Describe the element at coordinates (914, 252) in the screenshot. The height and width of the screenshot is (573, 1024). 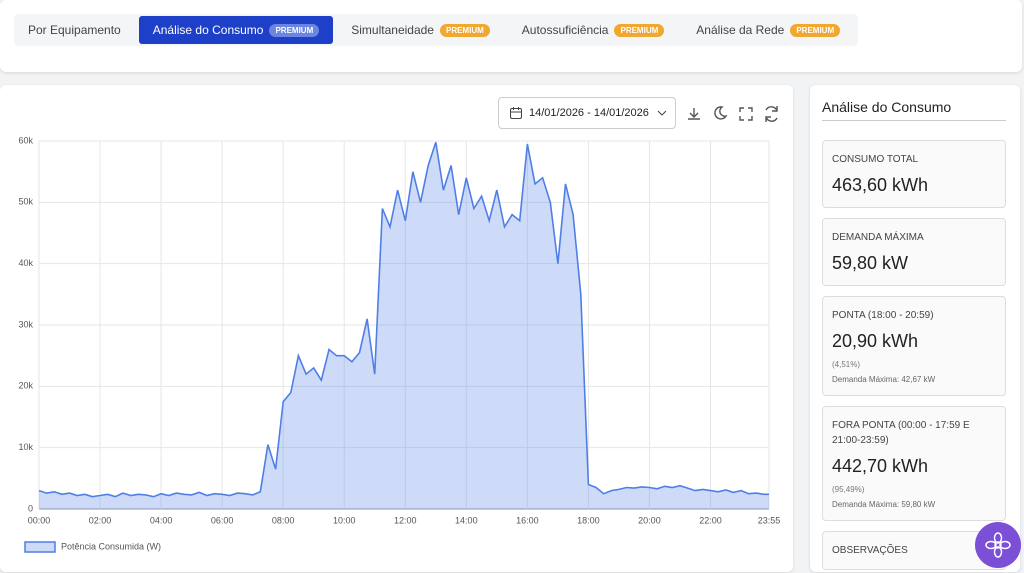
I see `stat-card: DEMANDA MÁXIMA 59,80 kW` at that location.